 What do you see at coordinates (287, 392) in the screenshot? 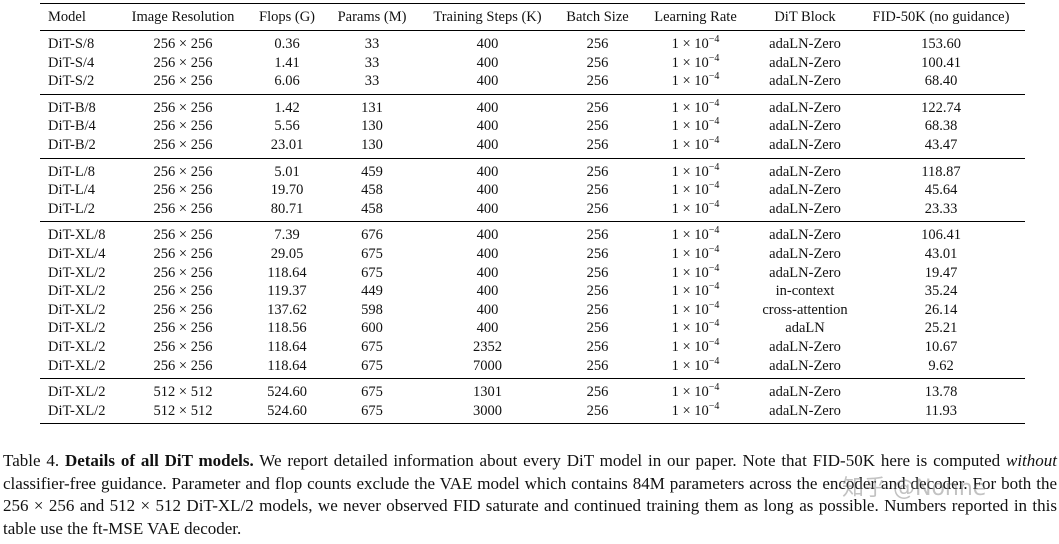
I see `table-cell: 524.60` at bounding box center [287, 392].